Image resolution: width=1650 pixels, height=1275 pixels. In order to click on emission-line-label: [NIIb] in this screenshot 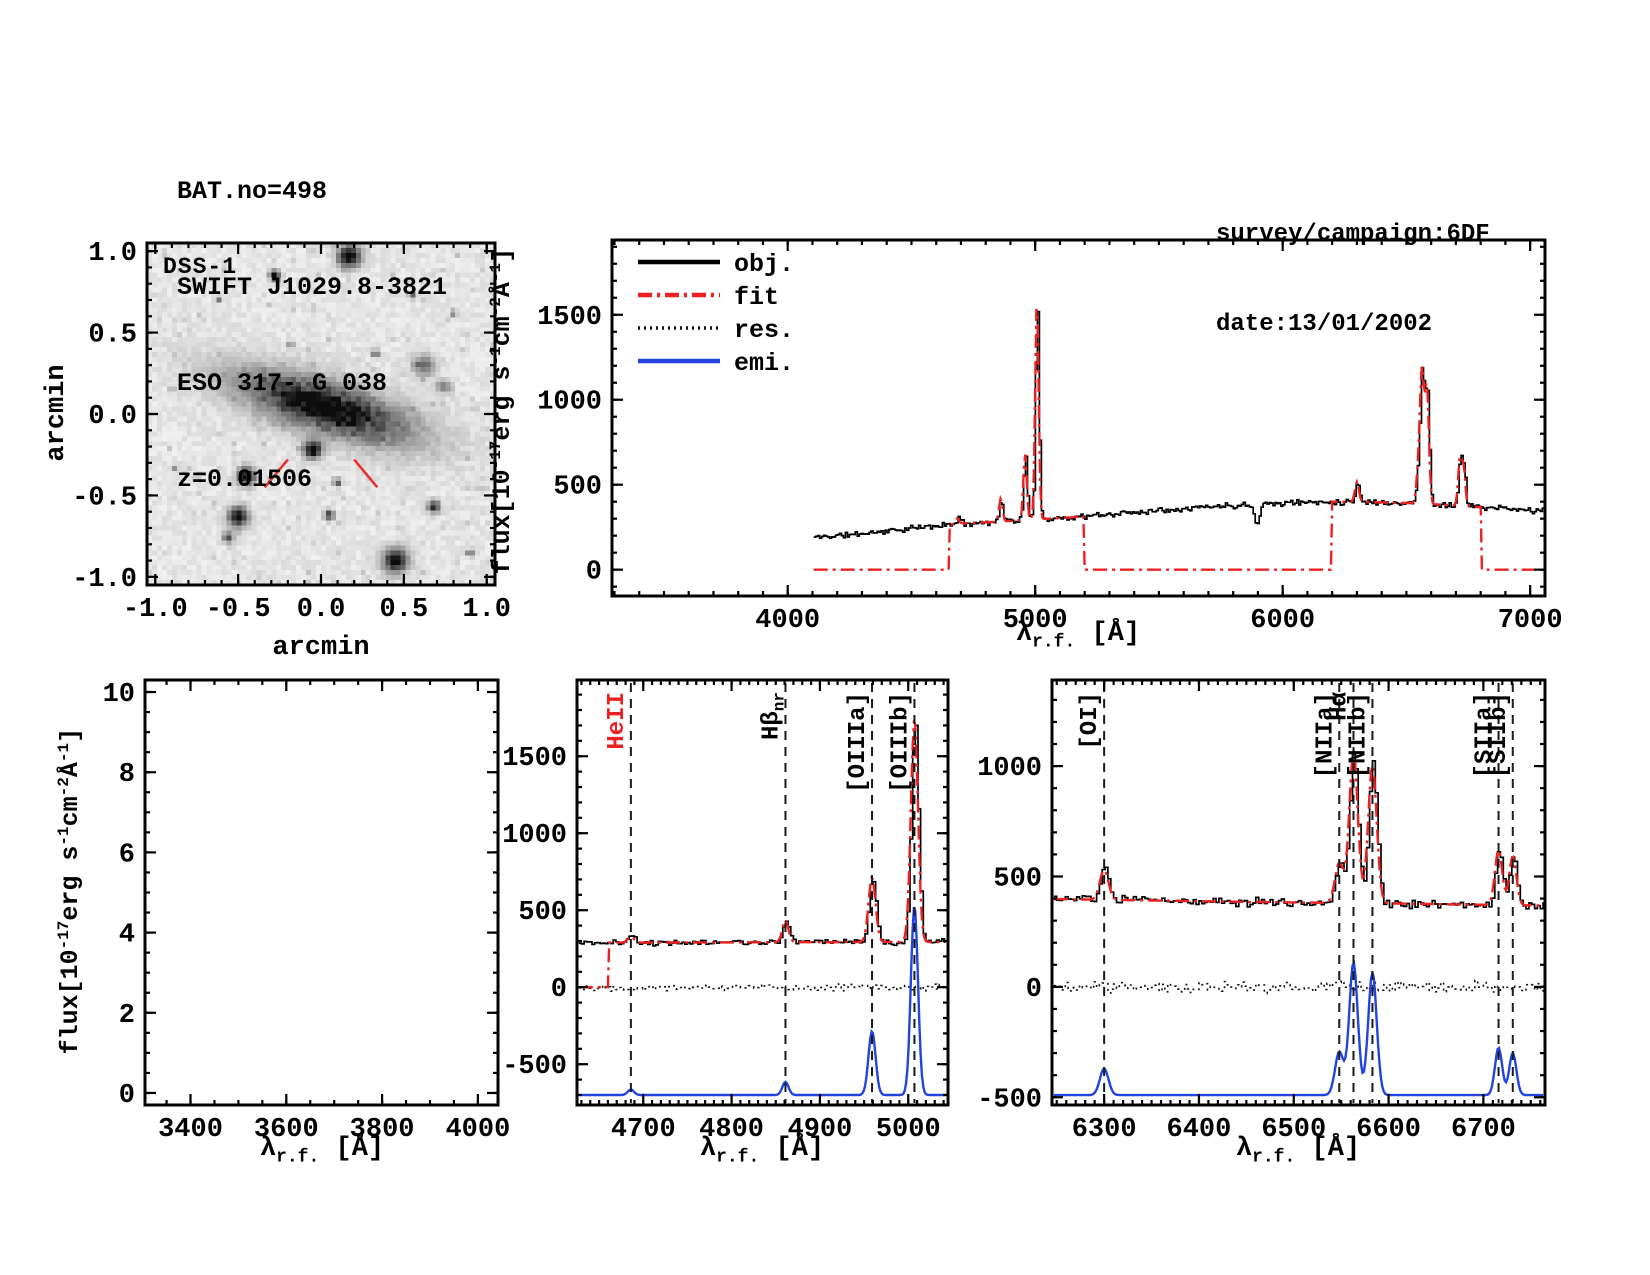, I will do `click(1358, 735)`.